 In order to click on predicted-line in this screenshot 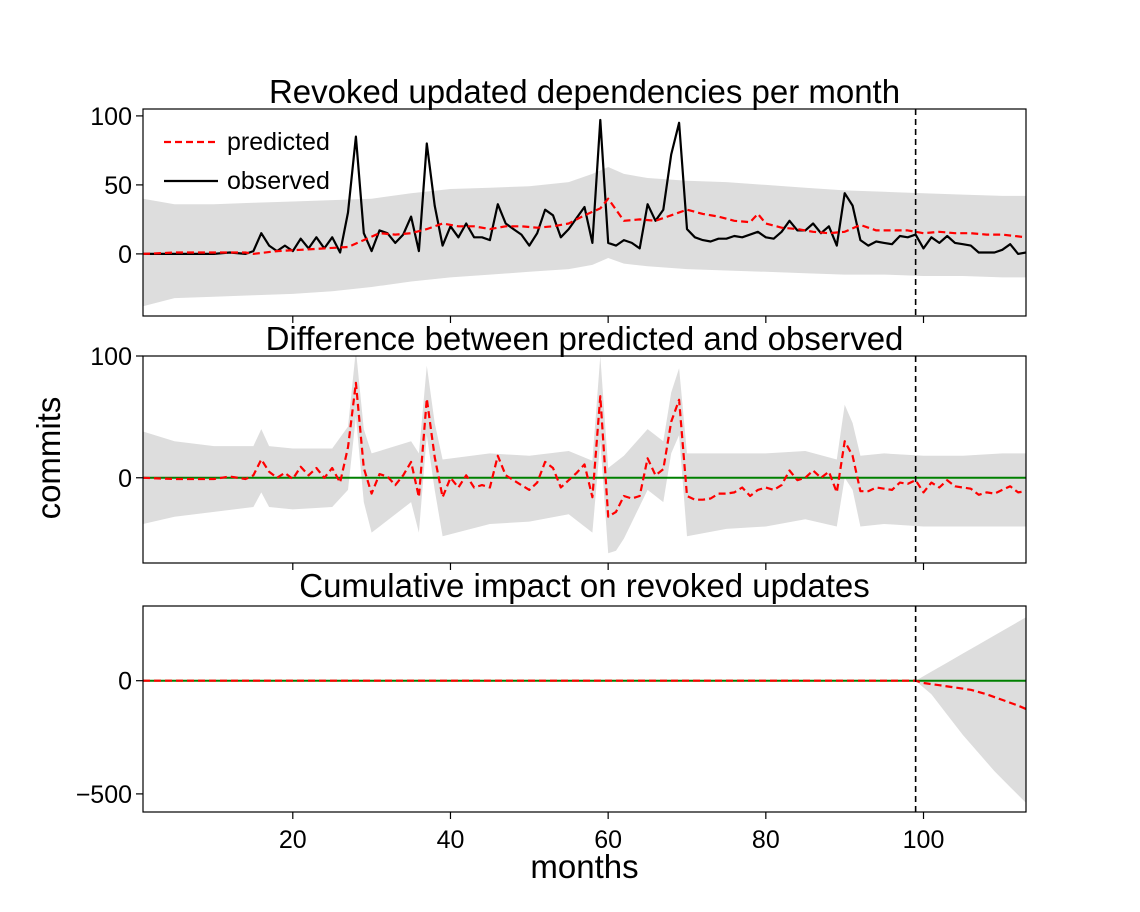, I will do `click(584, 226)`.